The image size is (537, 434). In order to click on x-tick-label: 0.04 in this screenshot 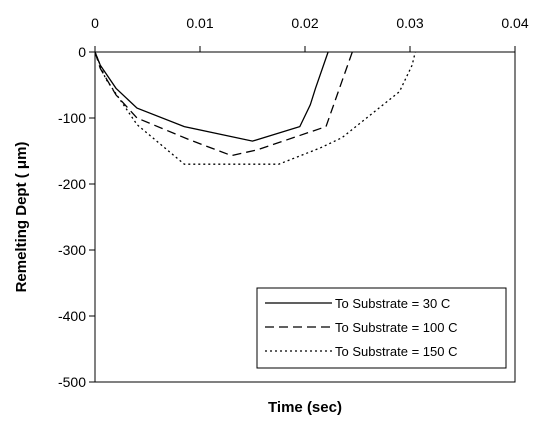, I will do `click(514, 23)`.